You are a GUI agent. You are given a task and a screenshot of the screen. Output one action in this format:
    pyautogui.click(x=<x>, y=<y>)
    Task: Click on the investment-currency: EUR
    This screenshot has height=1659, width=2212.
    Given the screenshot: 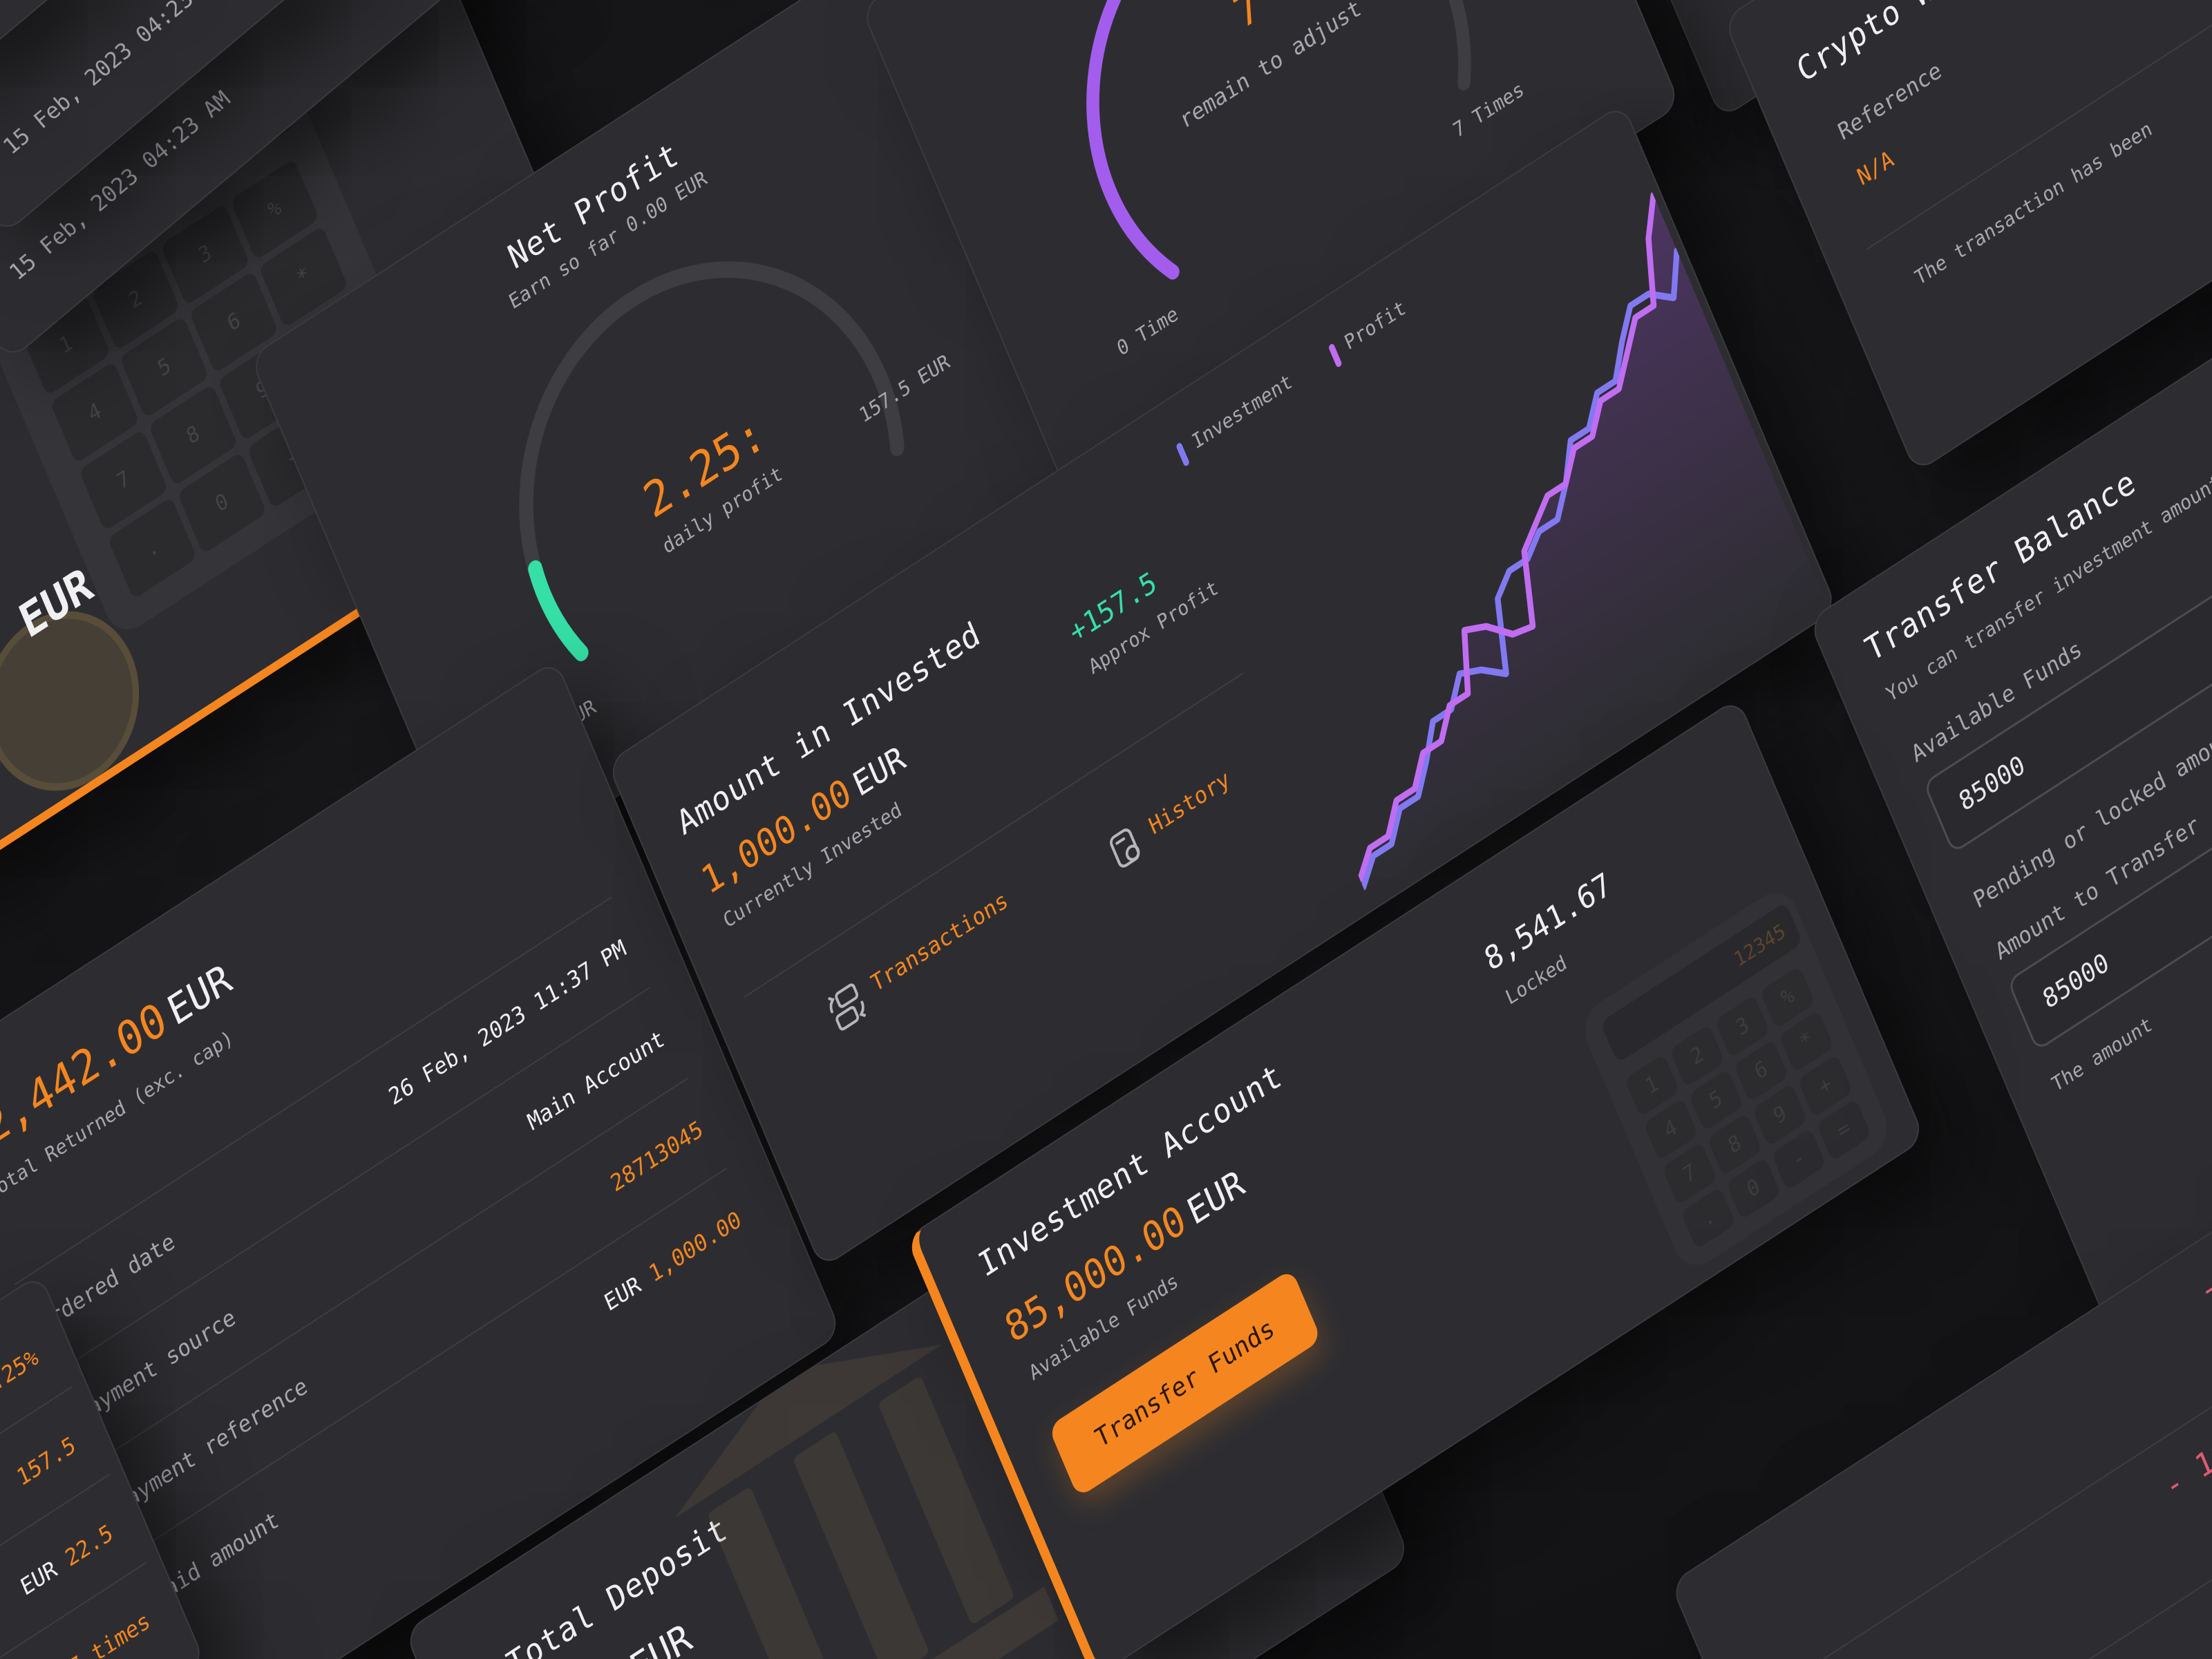 What is the action you would take?
    pyautogui.click(x=1215, y=1198)
    